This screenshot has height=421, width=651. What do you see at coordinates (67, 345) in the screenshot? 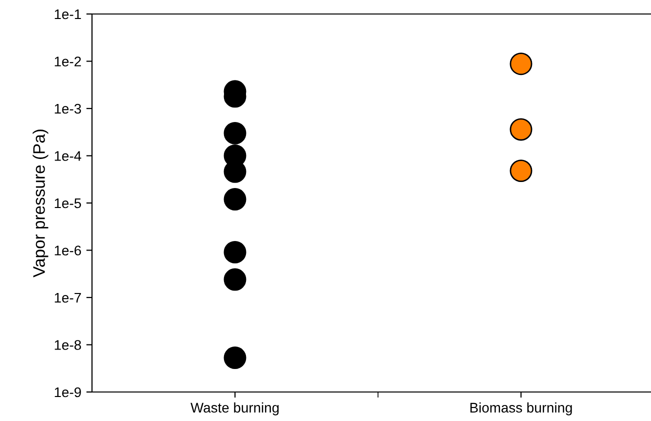
I see `y-tick-label: 1e-8` at bounding box center [67, 345].